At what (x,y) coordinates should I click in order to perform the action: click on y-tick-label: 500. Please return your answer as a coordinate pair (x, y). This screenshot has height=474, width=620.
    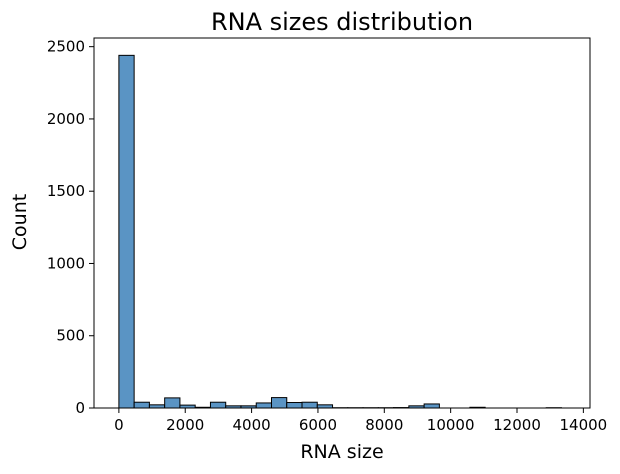
    Looking at the image, I should click on (70, 336).